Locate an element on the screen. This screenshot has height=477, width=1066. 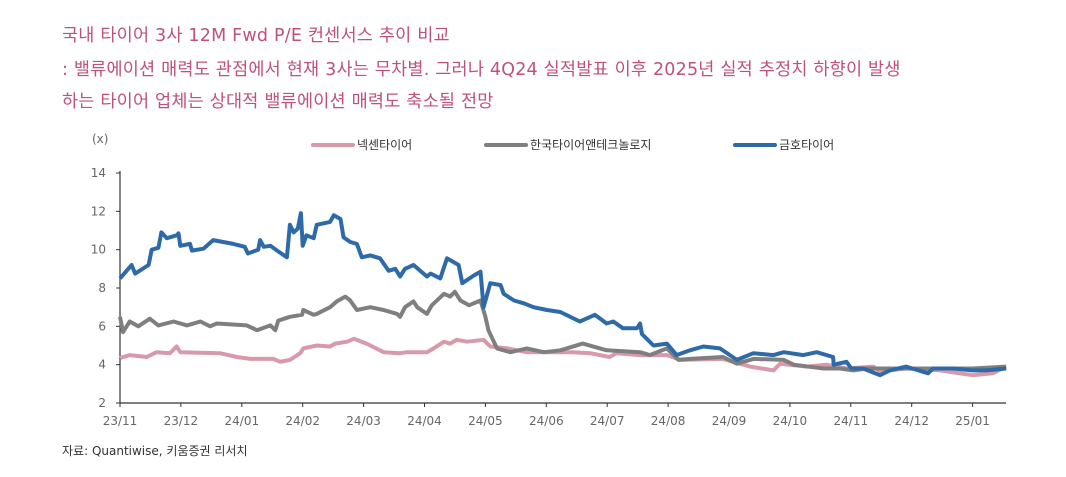
x-tick-label: 24/06 is located at coordinates (546, 421).